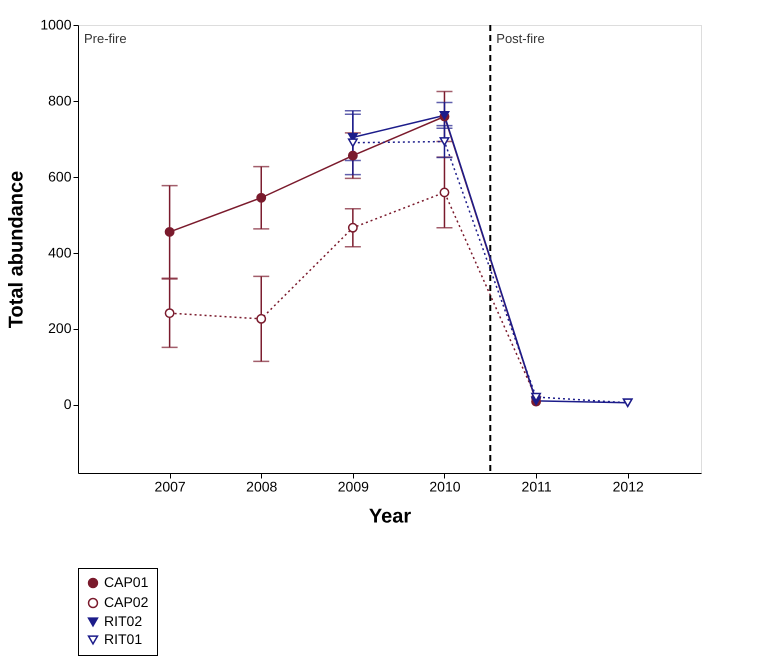 The width and height of the screenshot is (765, 666). What do you see at coordinates (60, 328) in the screenshot?
I see `y-tick-label: 200` at bounding box center [60, 328].